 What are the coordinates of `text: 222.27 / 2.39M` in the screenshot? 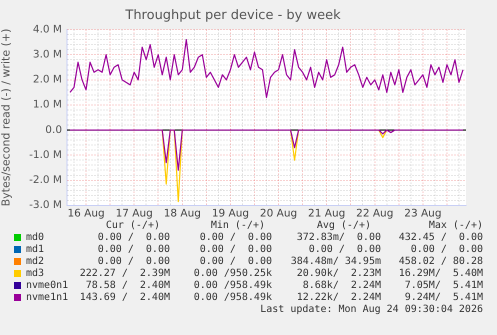 It's located at (125, 273).